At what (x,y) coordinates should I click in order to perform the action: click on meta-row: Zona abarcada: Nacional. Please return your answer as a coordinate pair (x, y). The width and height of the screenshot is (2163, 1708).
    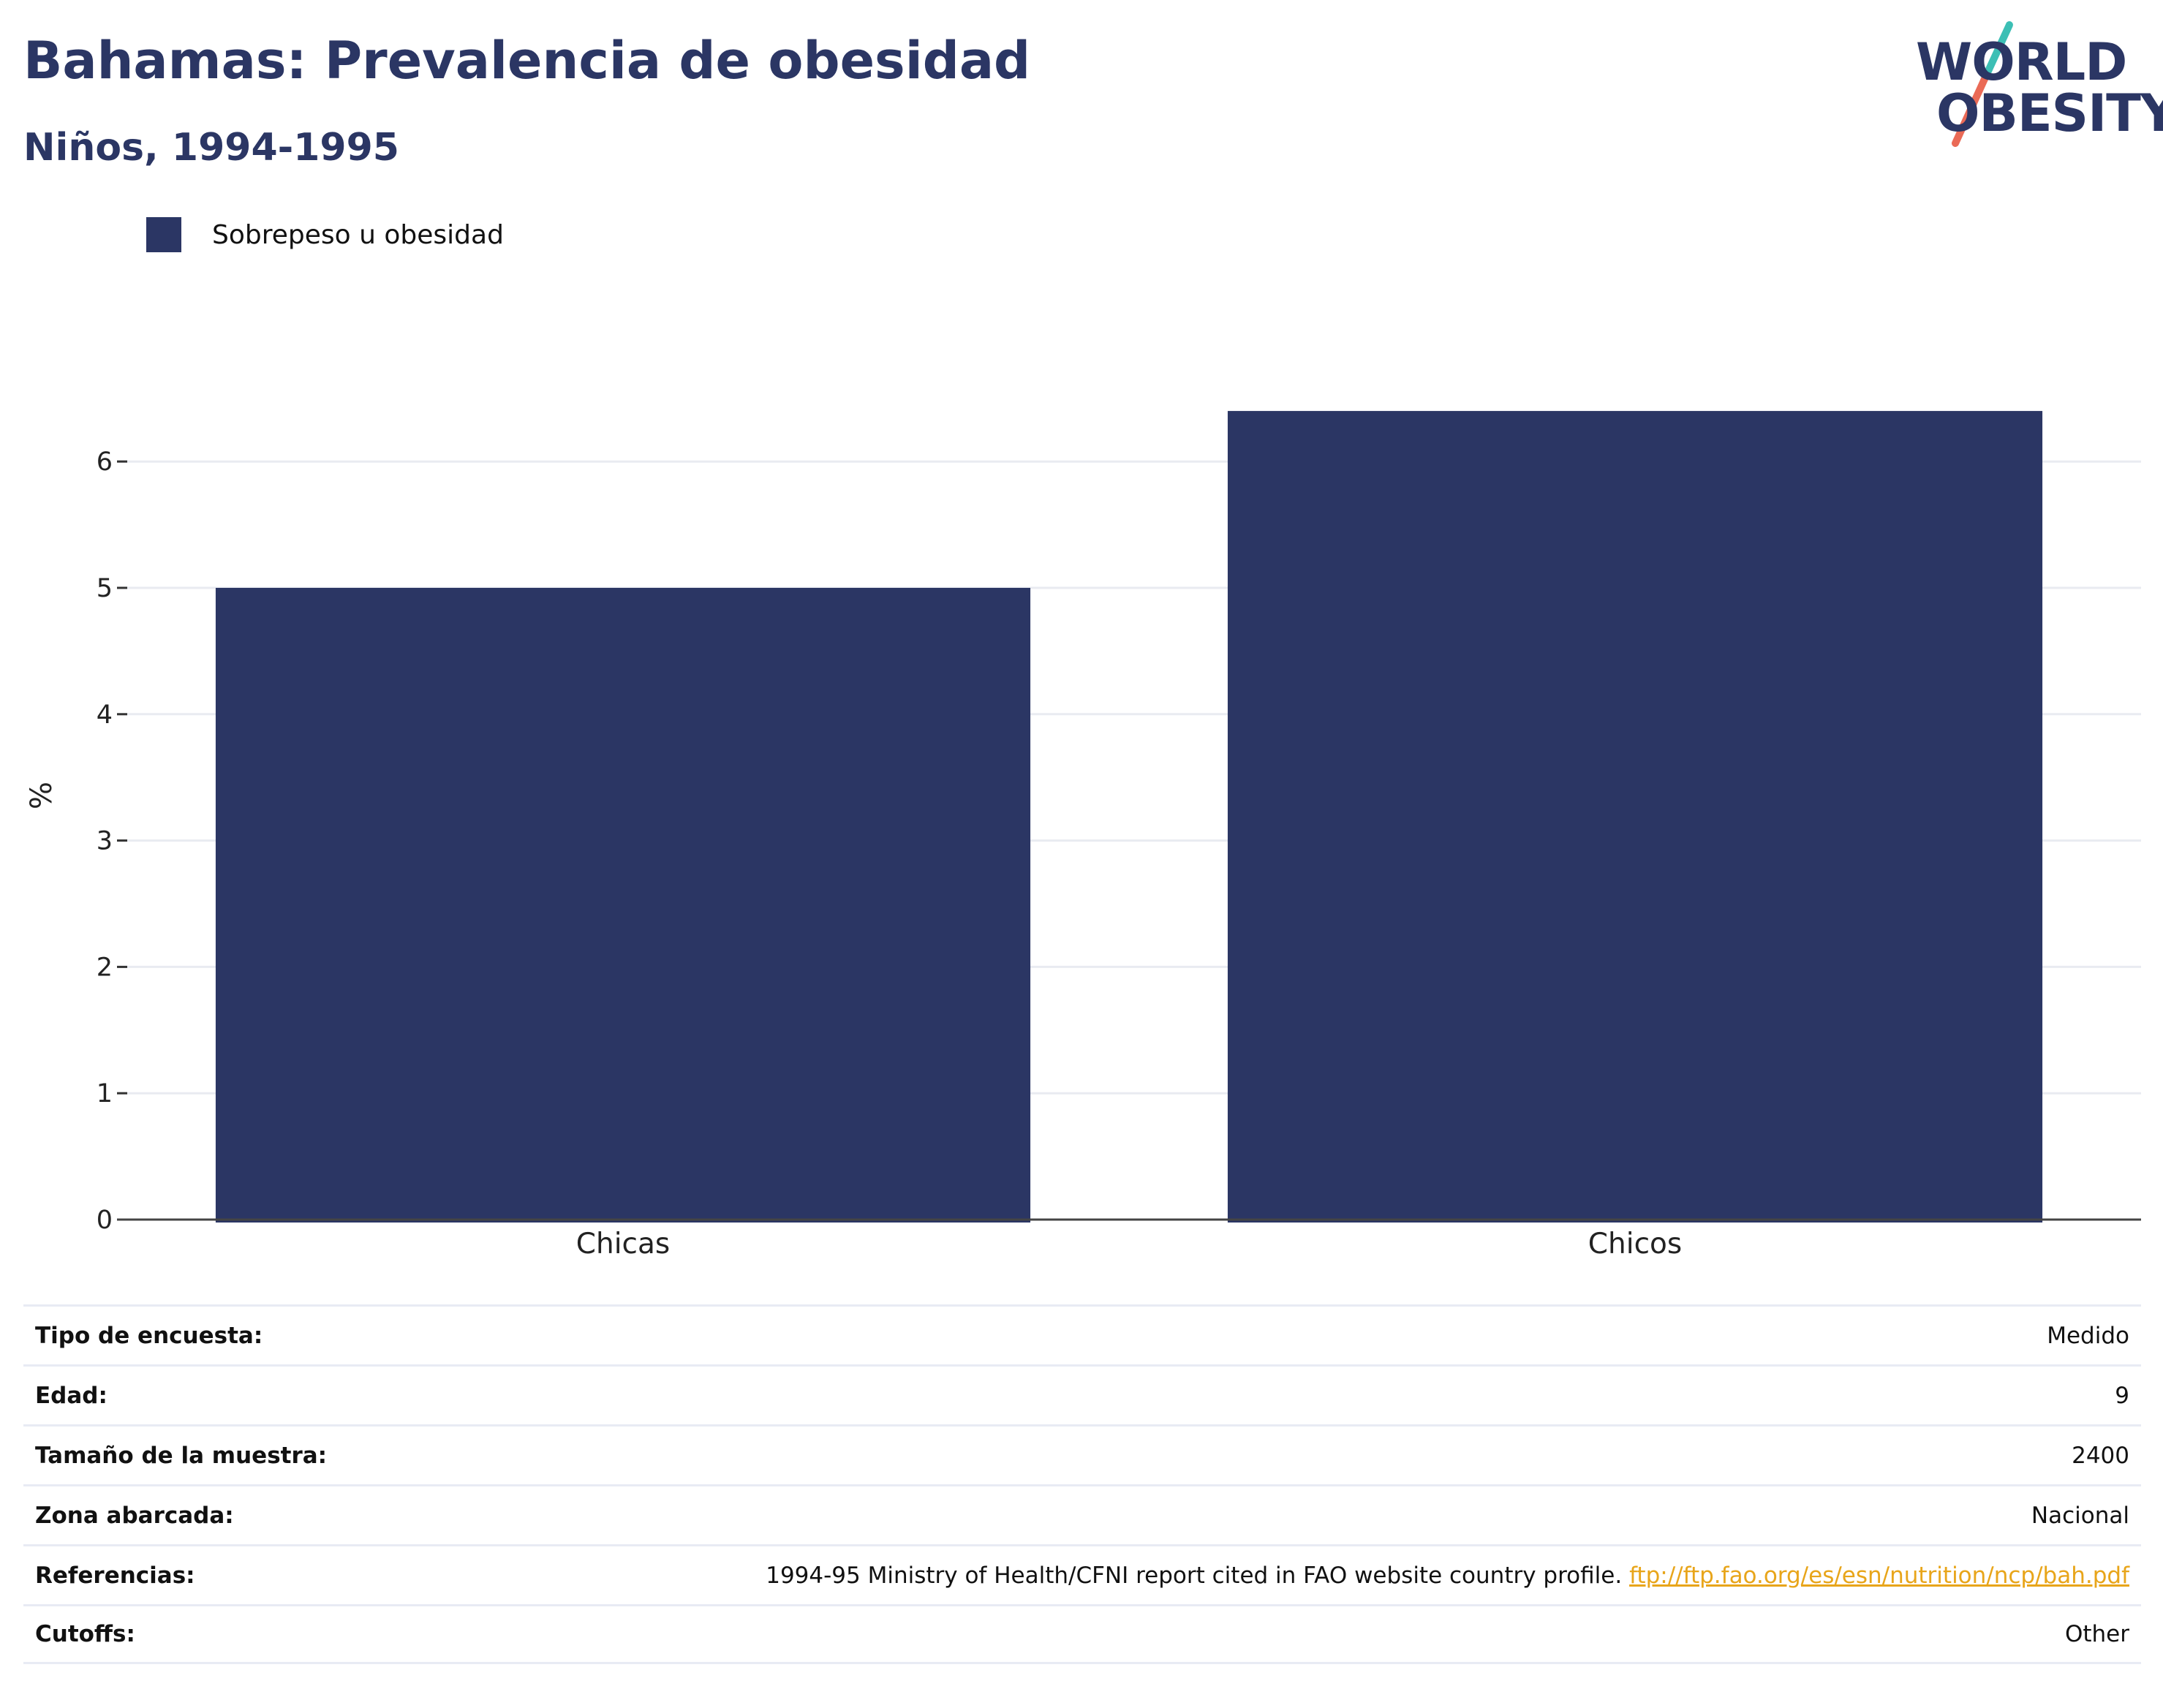
    Looking at the image, I should click on (1082, 1514).